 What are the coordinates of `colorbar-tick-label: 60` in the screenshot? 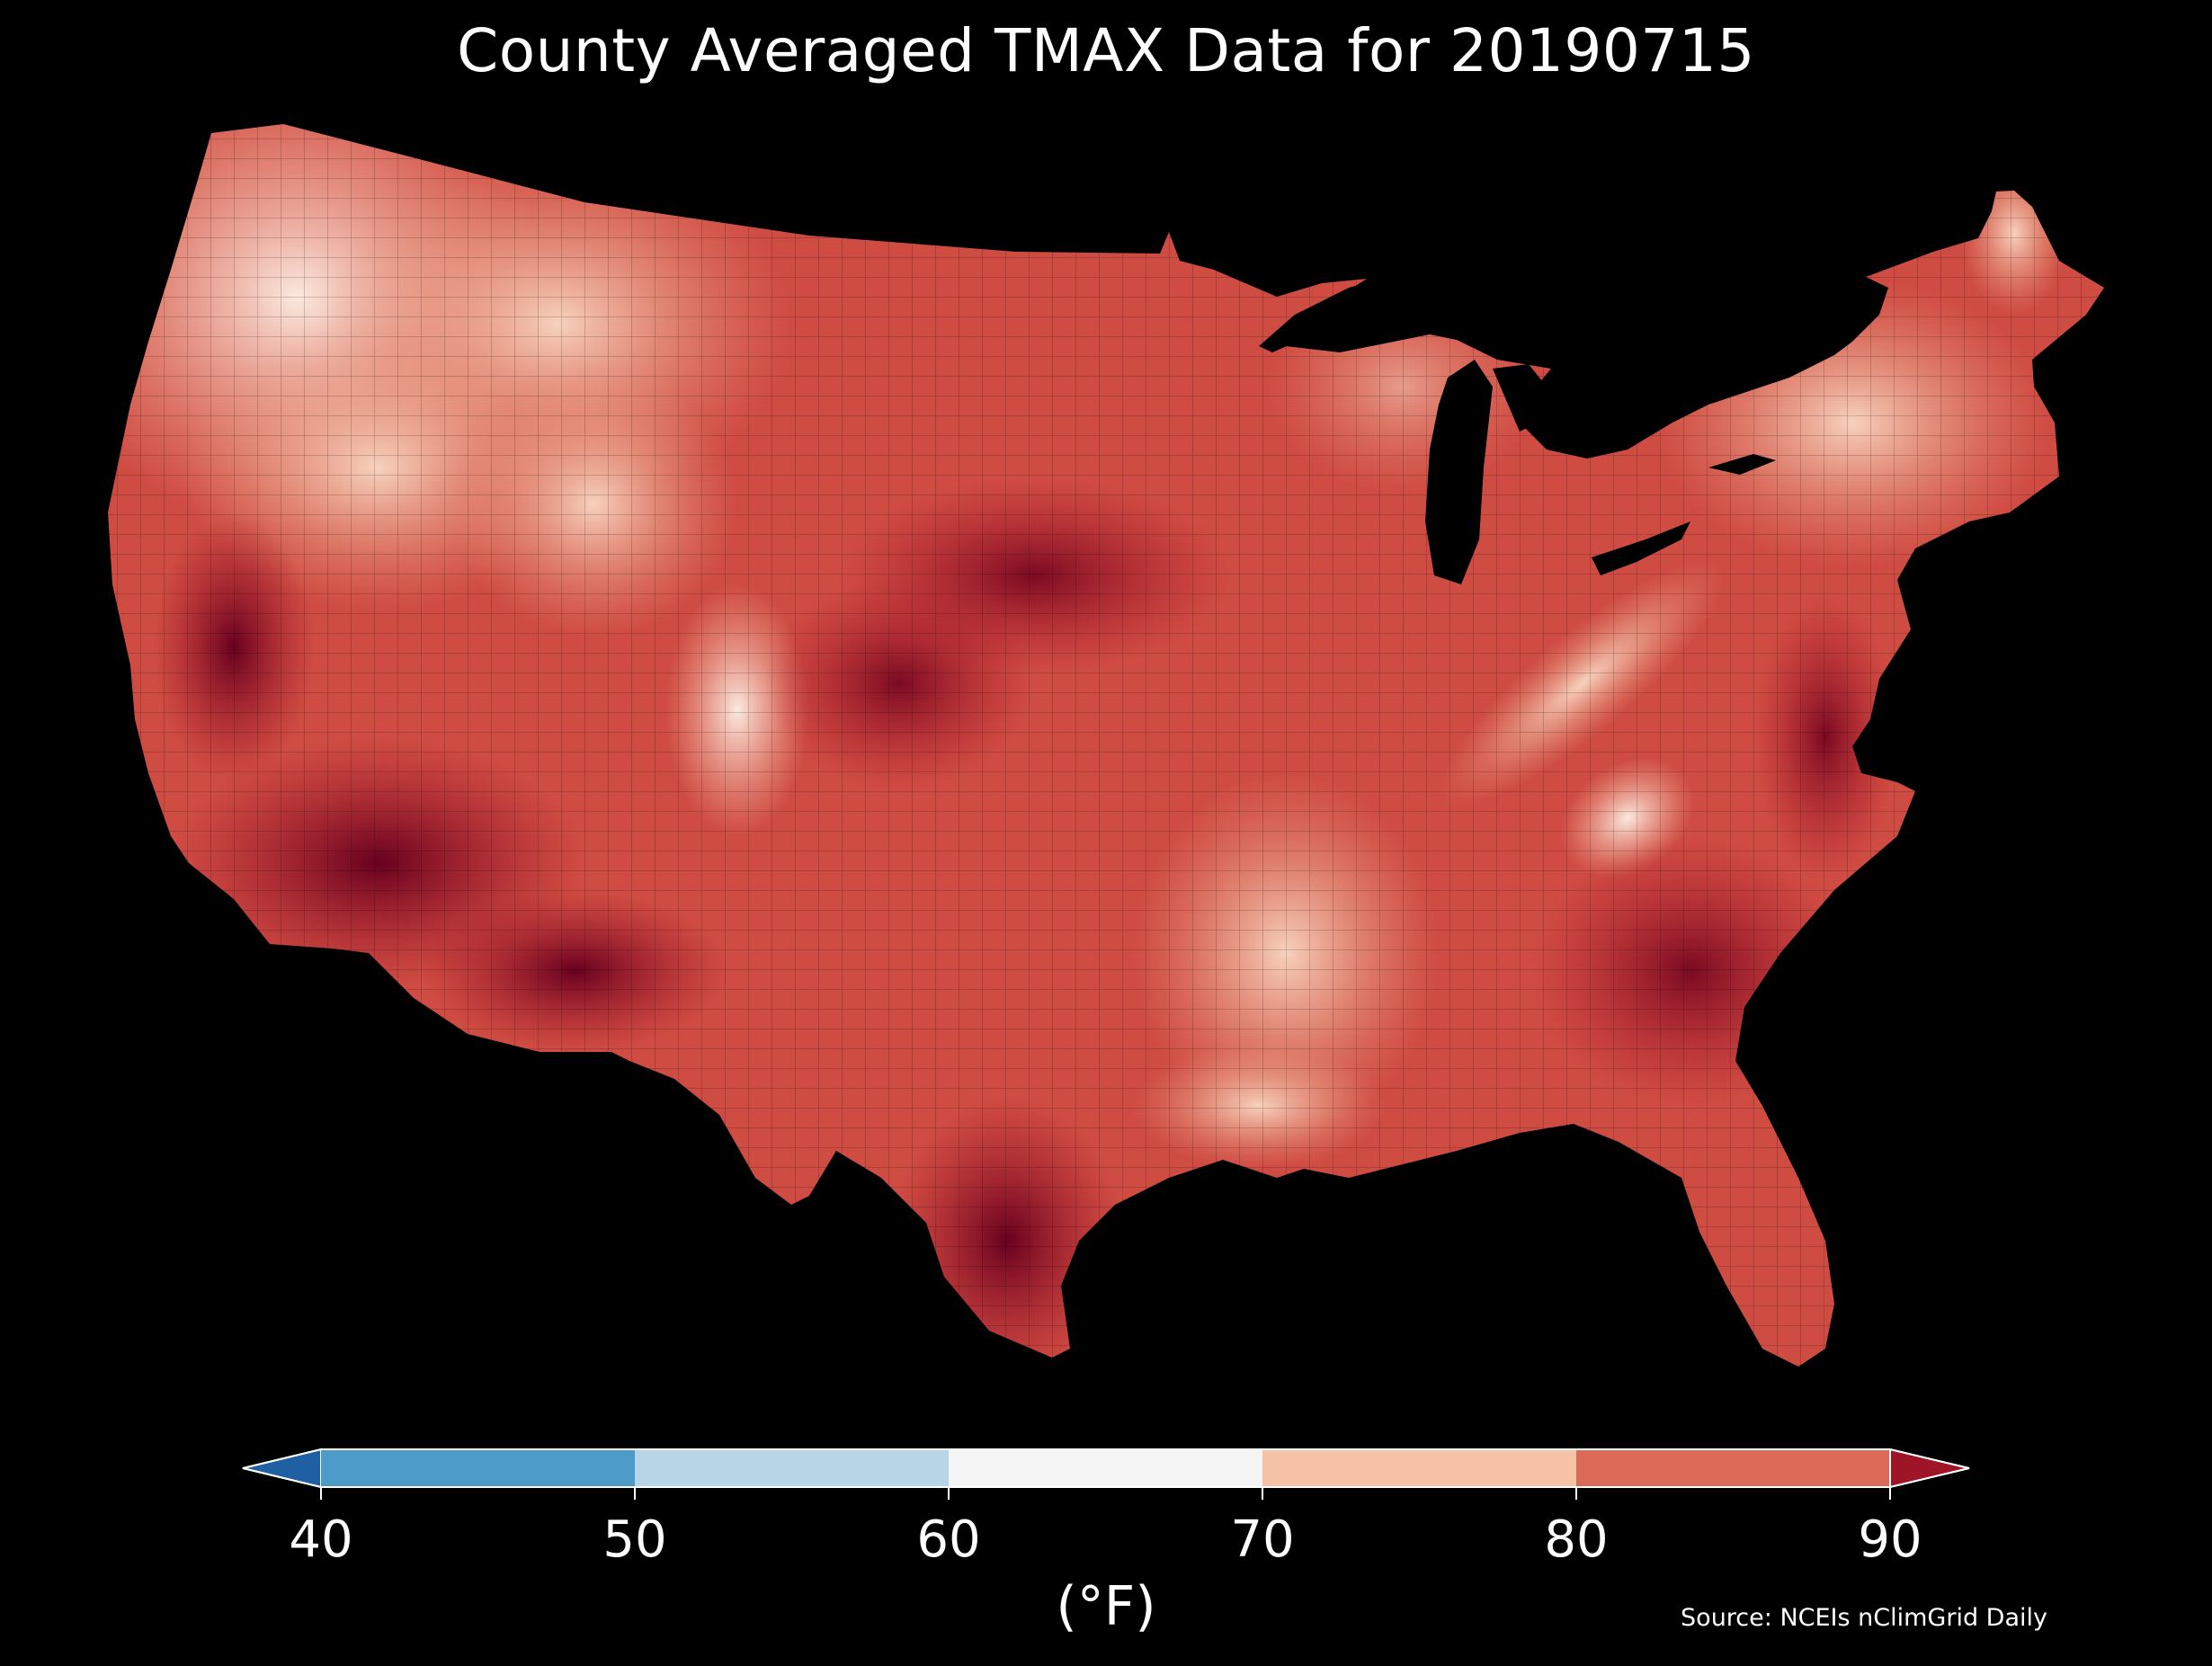 It's located at (948, 1540).